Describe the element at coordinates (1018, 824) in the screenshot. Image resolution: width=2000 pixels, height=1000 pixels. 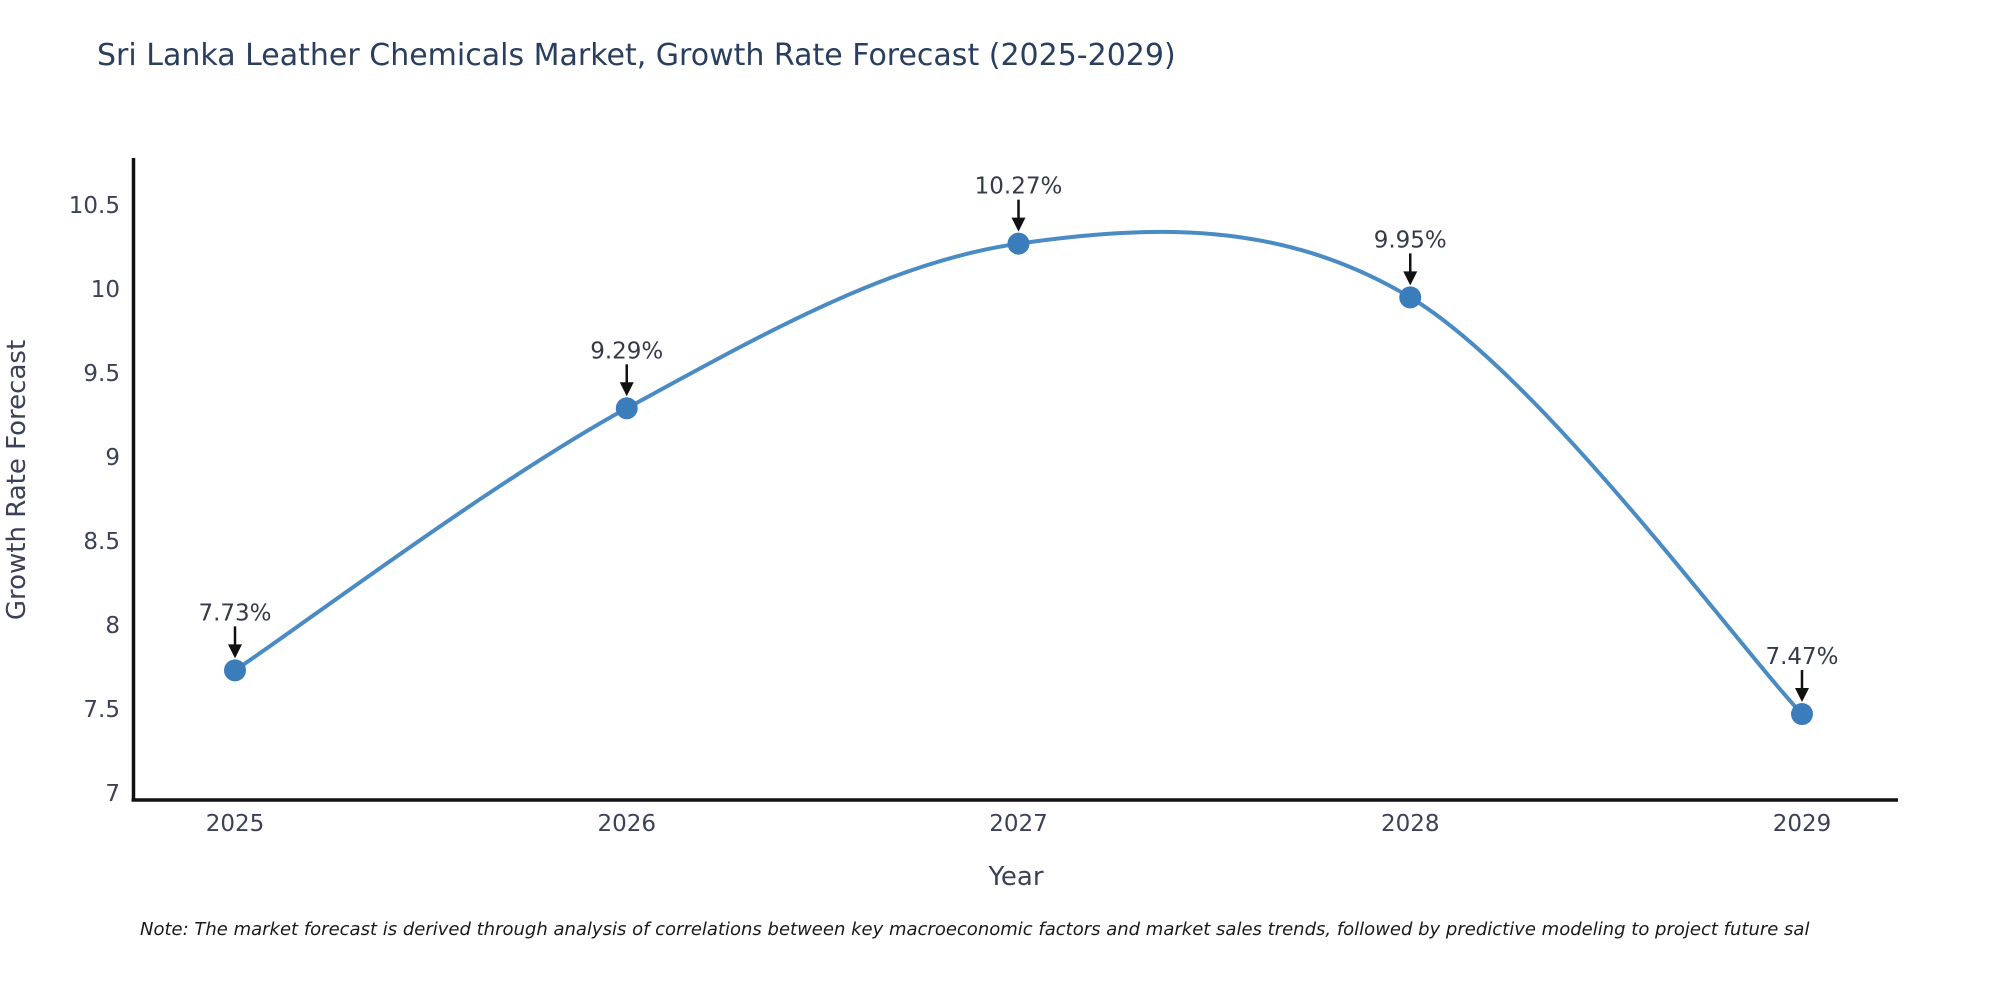
I see `x-tick-label: 2027` at that location.